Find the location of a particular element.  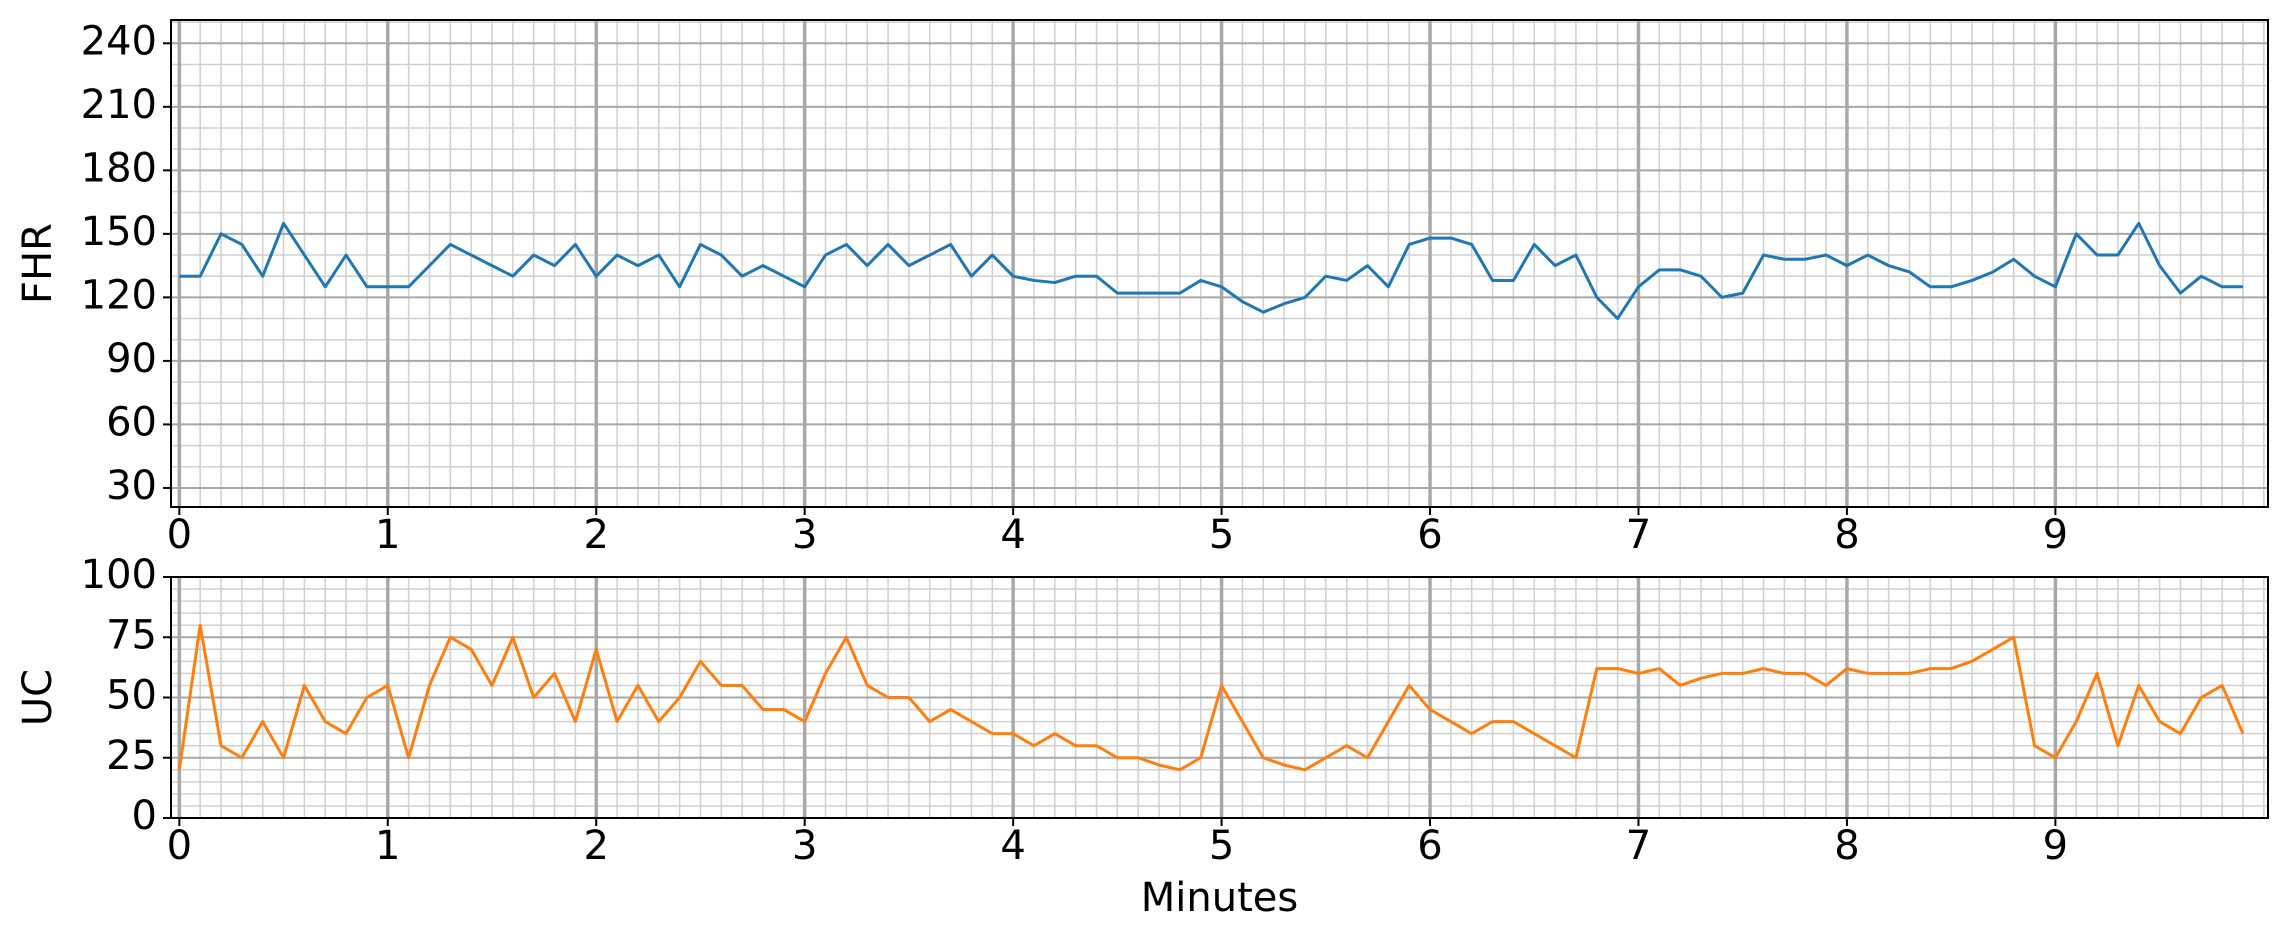

y-tick-label: 60 is located at coordinates (131, 422).